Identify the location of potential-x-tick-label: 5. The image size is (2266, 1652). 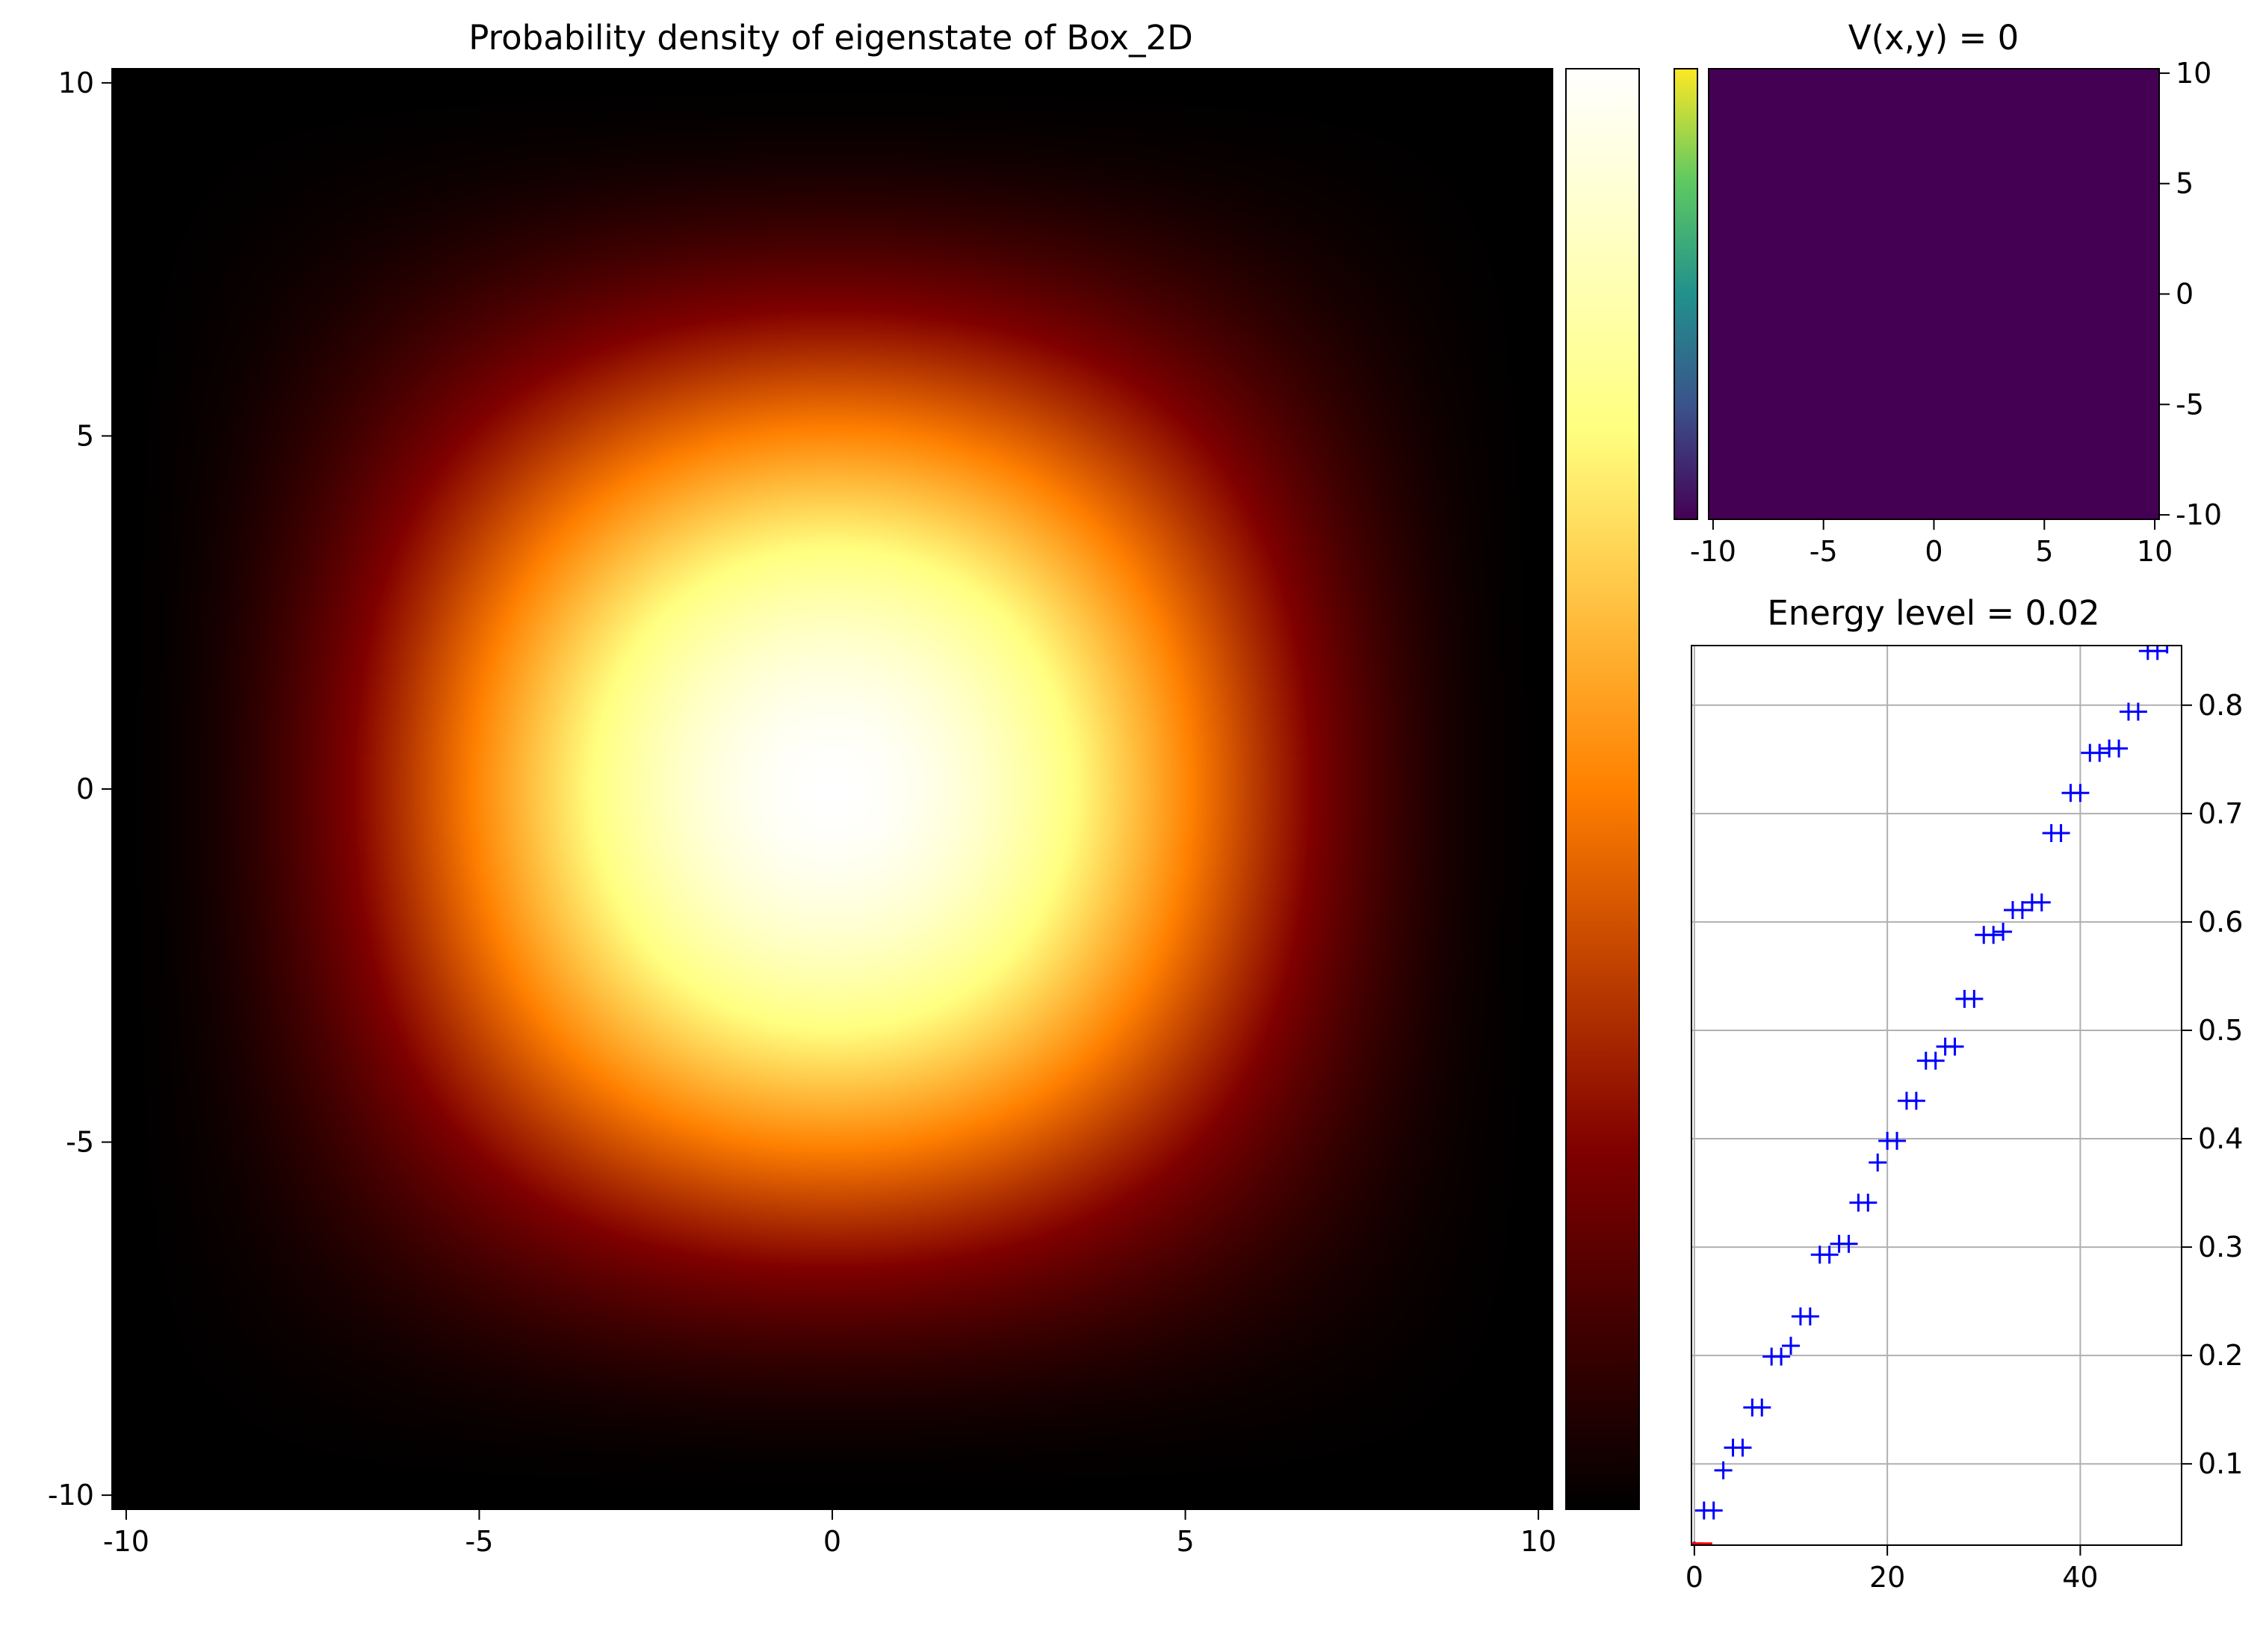
(2044, 551).